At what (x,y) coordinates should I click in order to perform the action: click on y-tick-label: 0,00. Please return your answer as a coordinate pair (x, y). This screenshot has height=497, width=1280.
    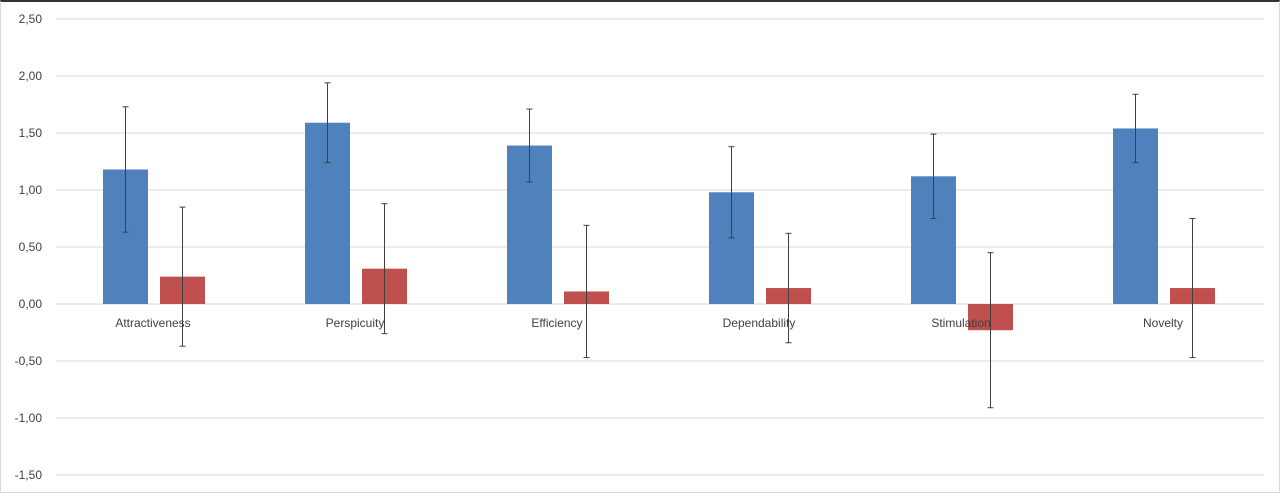
    Looking at the image, I should click on (31, 304).